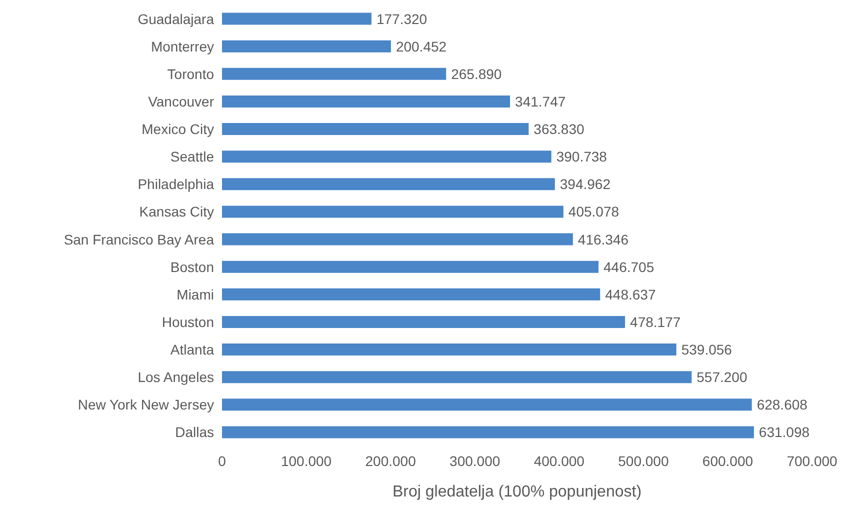 The height and width of the screenshot is (516, 860). Describe the element at coordinates (782, 404) in the screenshot. I see `data-label: 628.608` at that location.